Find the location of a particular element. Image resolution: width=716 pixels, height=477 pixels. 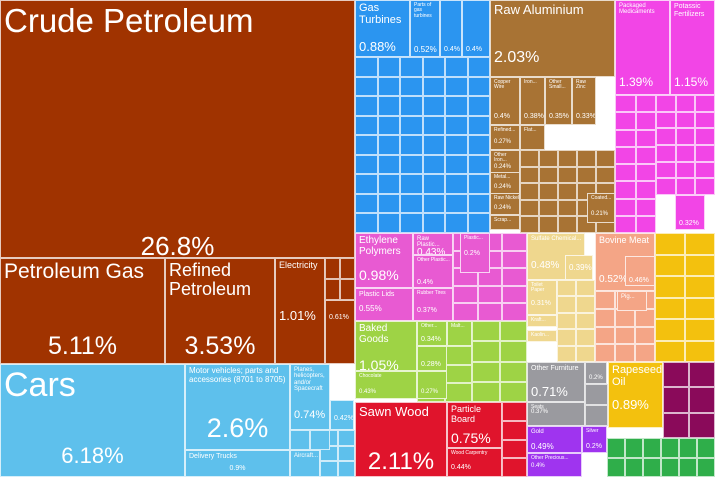

tile-copper-wire: Copper Wire 0.4% is located at coordinates (505, 101).